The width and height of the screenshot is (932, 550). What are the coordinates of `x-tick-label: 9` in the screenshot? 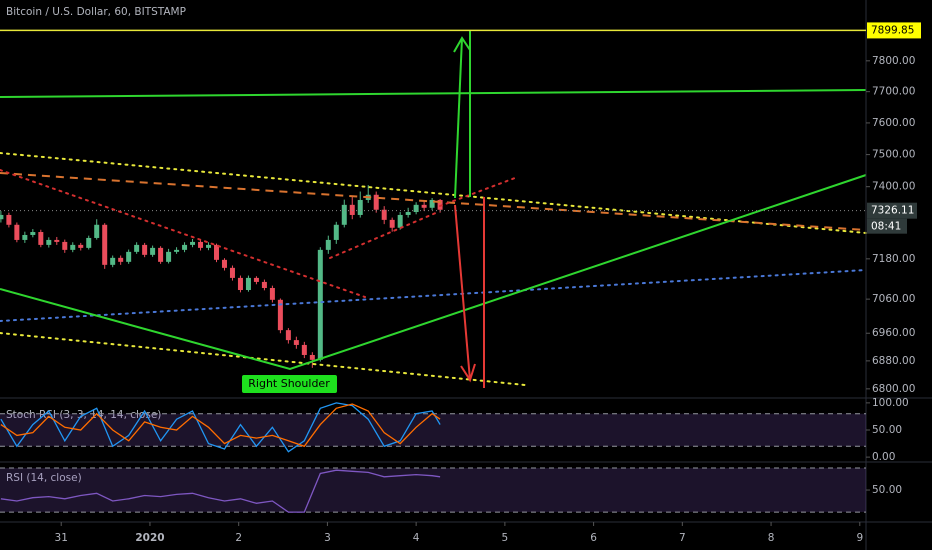 It's located at (859, 538).